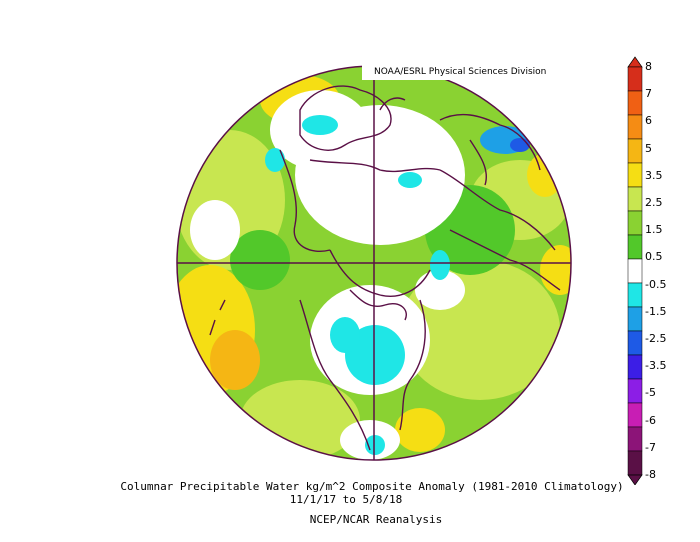 This screenshot has height=542, width=700. What do you see at coordinates (654, 257) in the screenshot?
I see `legend-tick-label: 0.5` at bounding box center [654, 257].